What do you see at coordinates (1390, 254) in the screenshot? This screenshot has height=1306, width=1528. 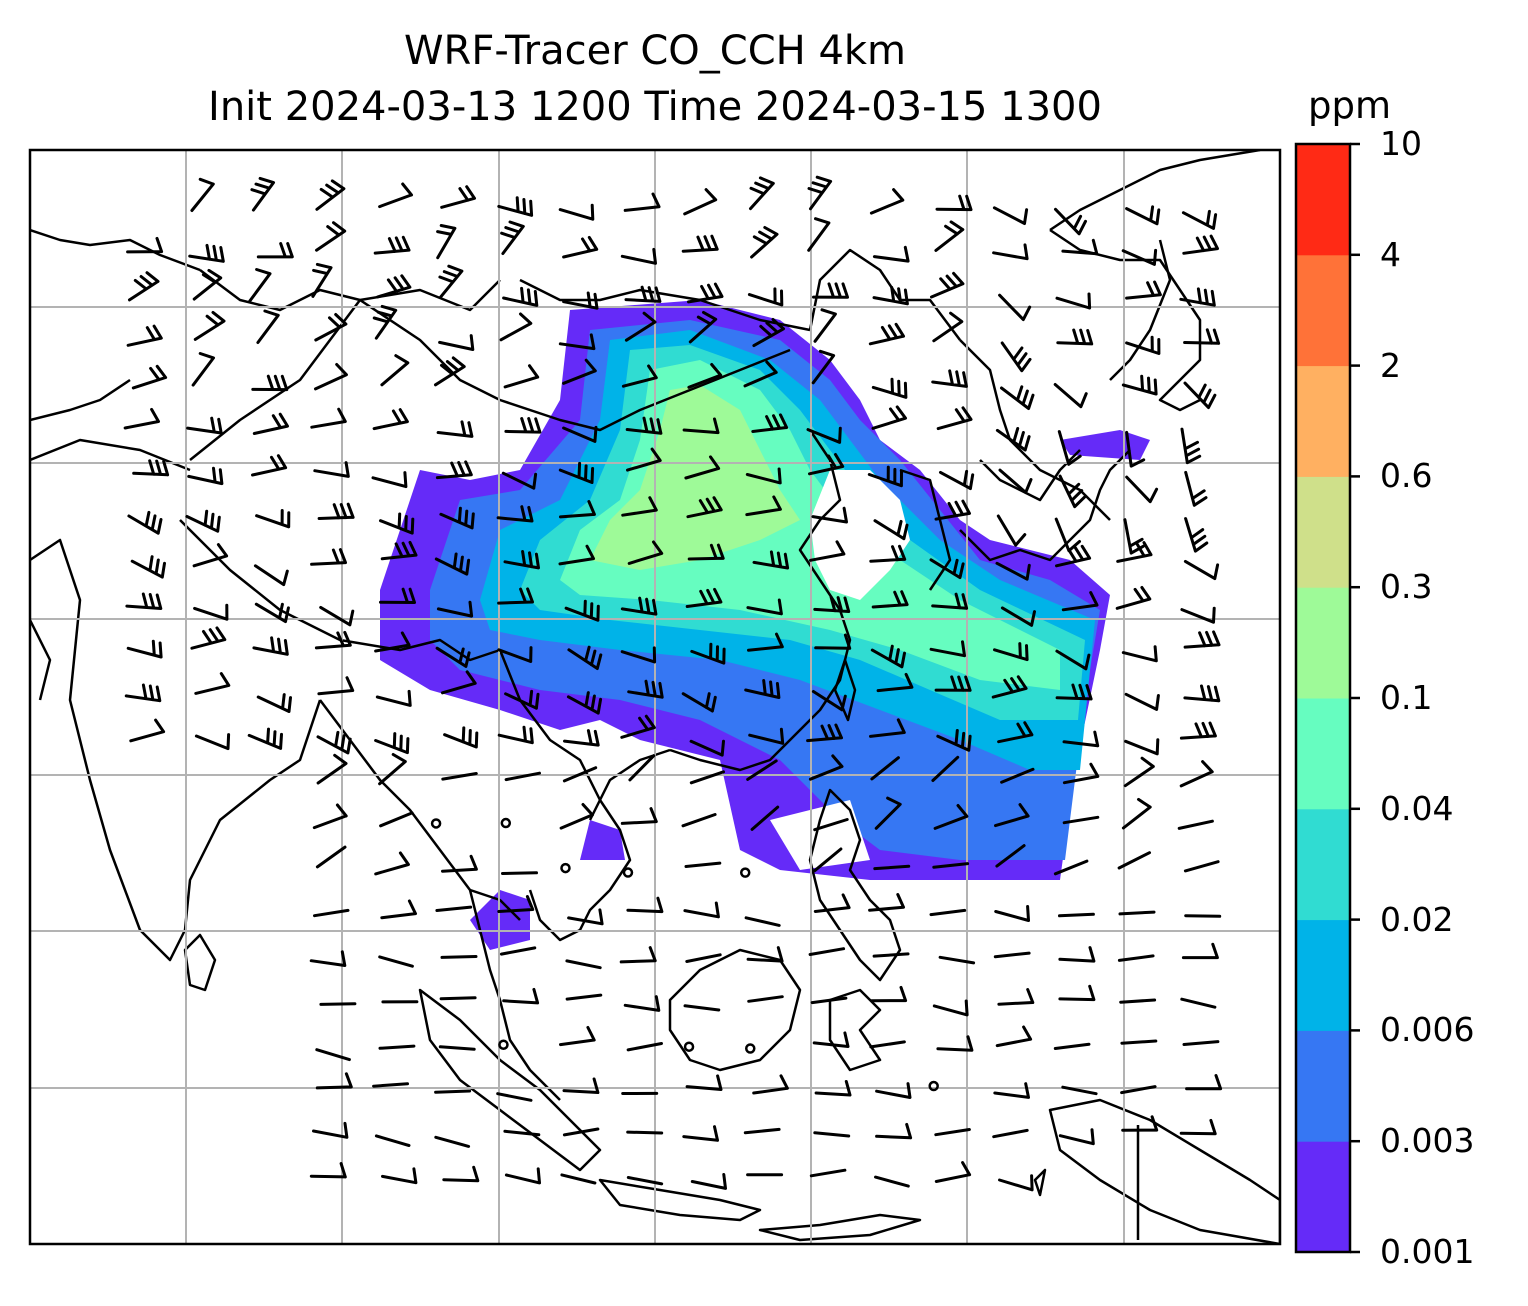 I see `colorbar-tick-label: 4` at bounding box center [1390, 254].